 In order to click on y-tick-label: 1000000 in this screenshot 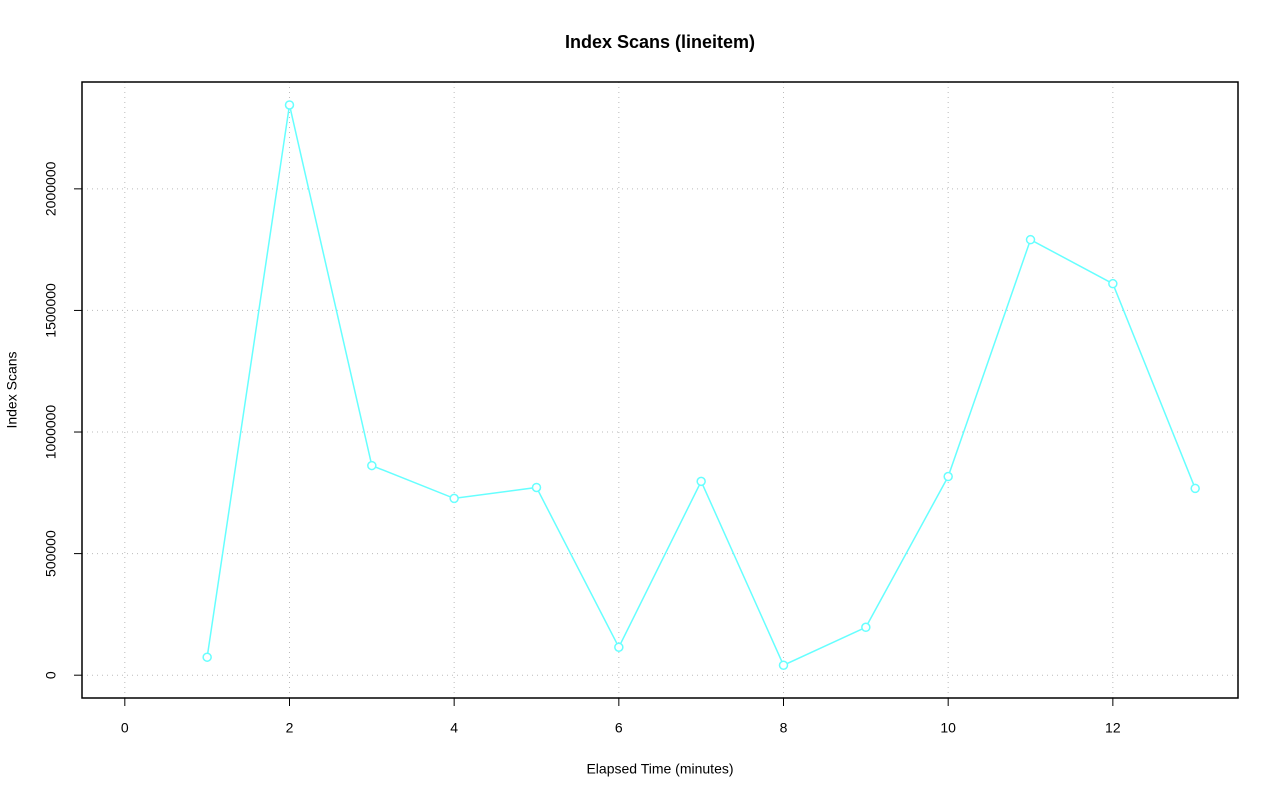, I will do `click(51, 432)`.